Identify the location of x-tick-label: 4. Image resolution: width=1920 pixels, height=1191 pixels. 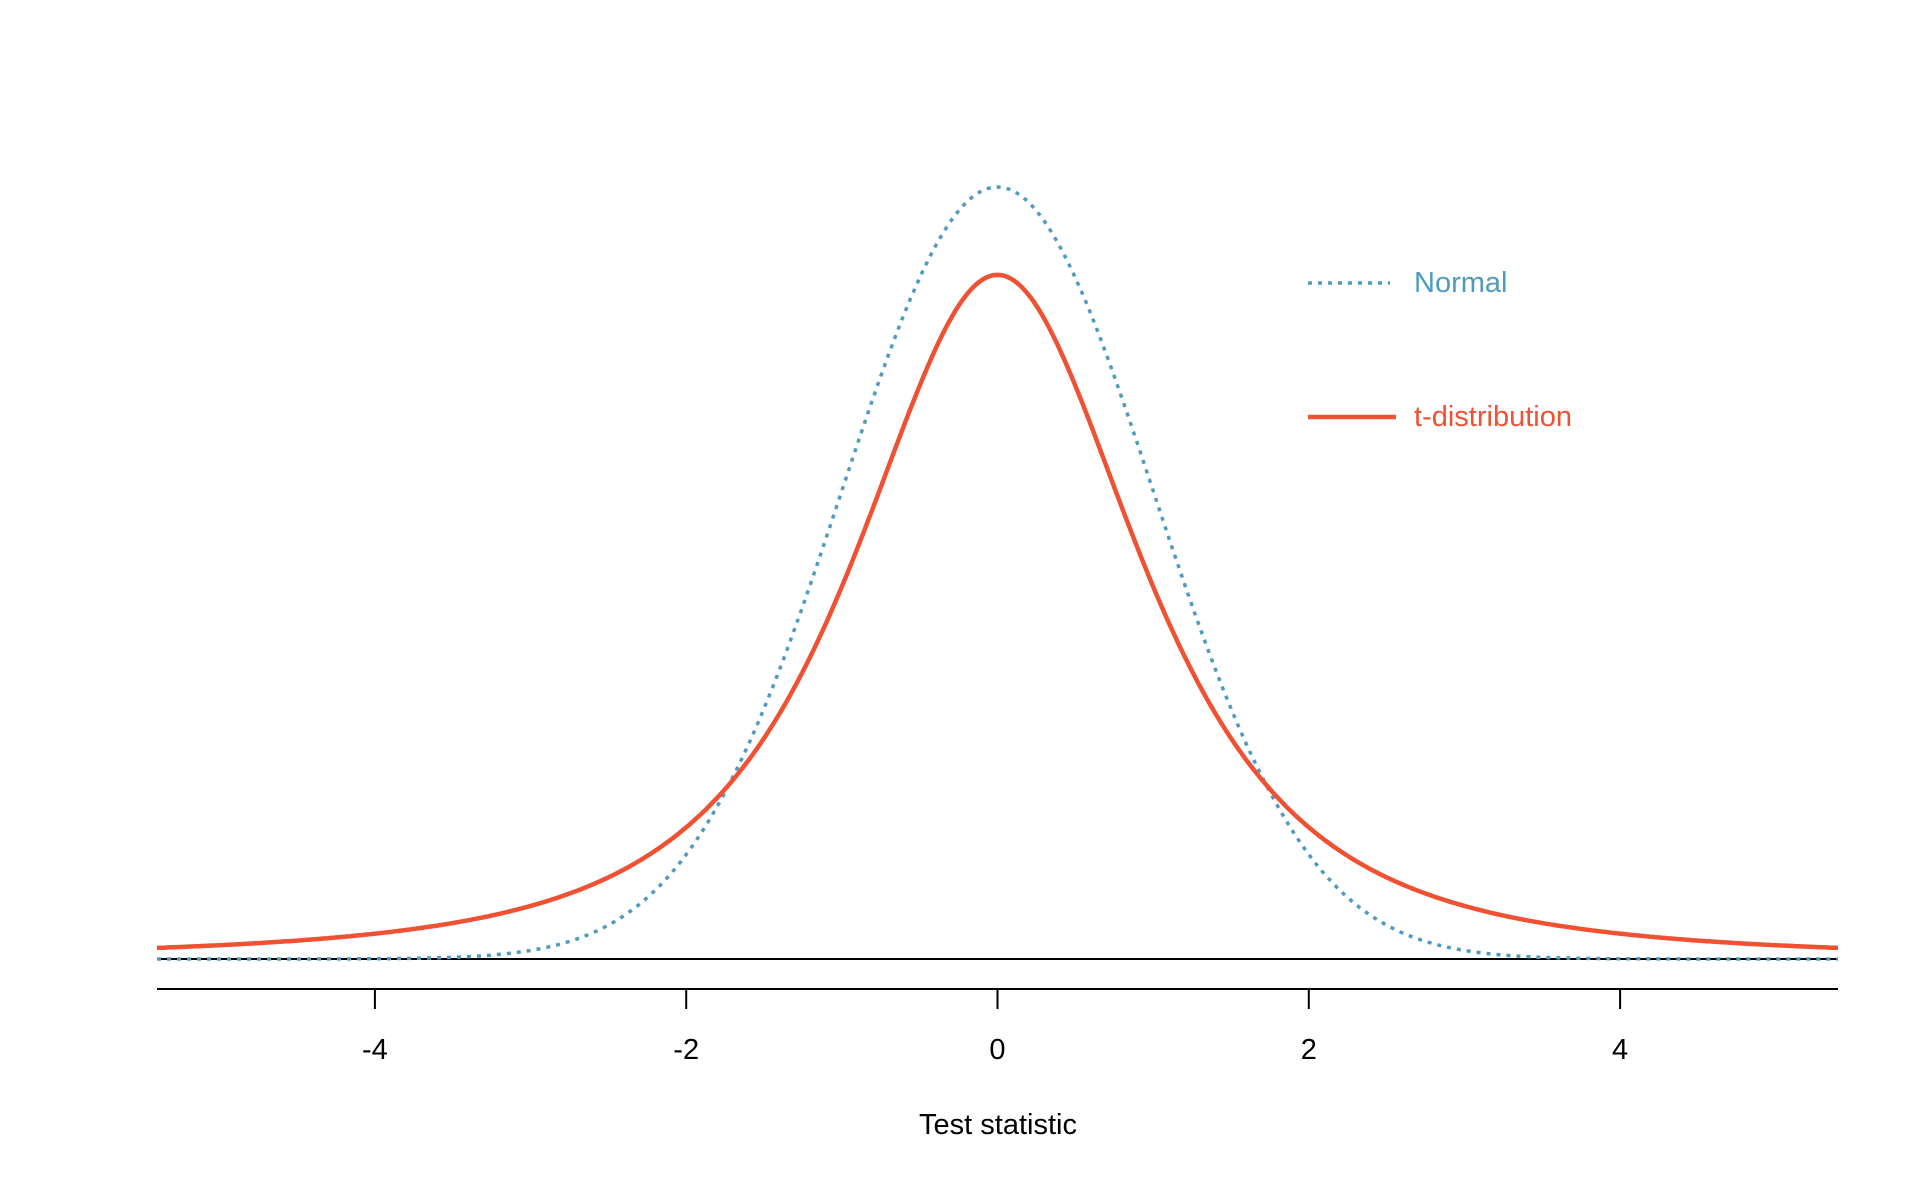
(1620, 1050).